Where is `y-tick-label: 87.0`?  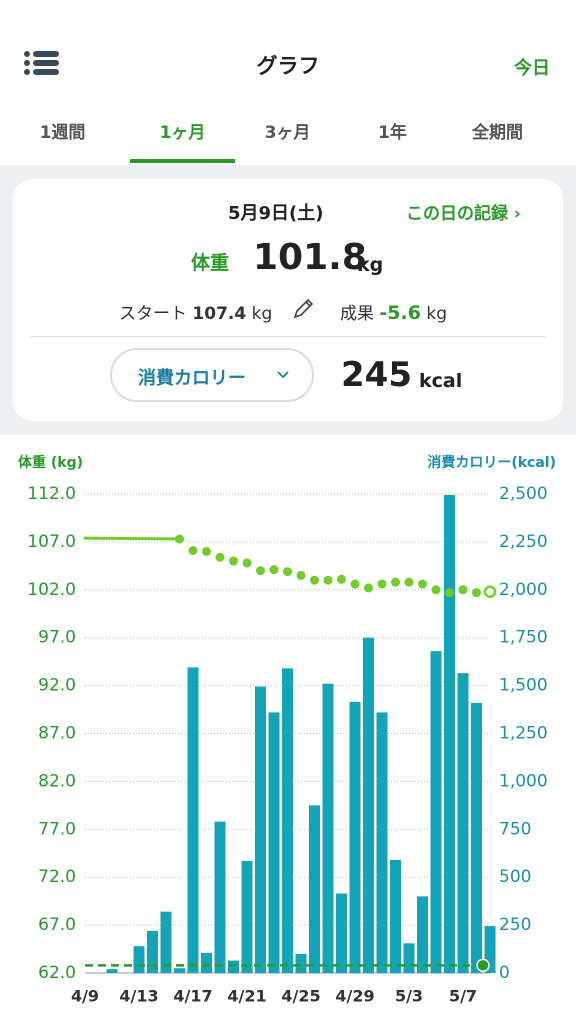
y-tick-label: 87.0 is located at coordinates (57, 734).